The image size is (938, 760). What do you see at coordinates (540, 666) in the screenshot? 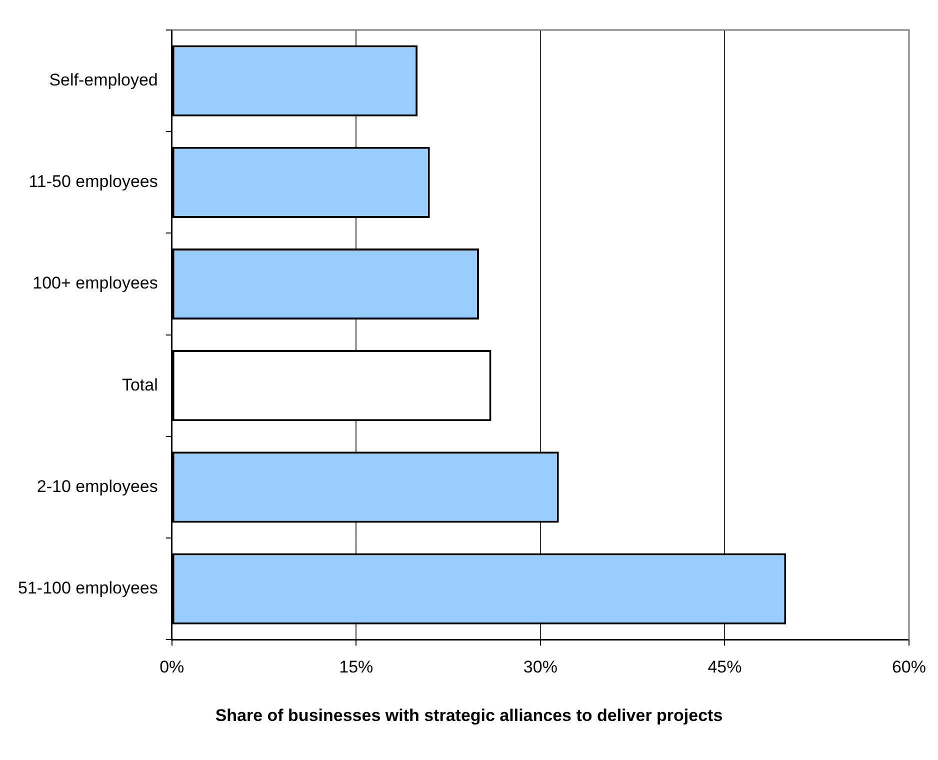
I see `x-tick-label: 30%` at bounding box center [540, 666].